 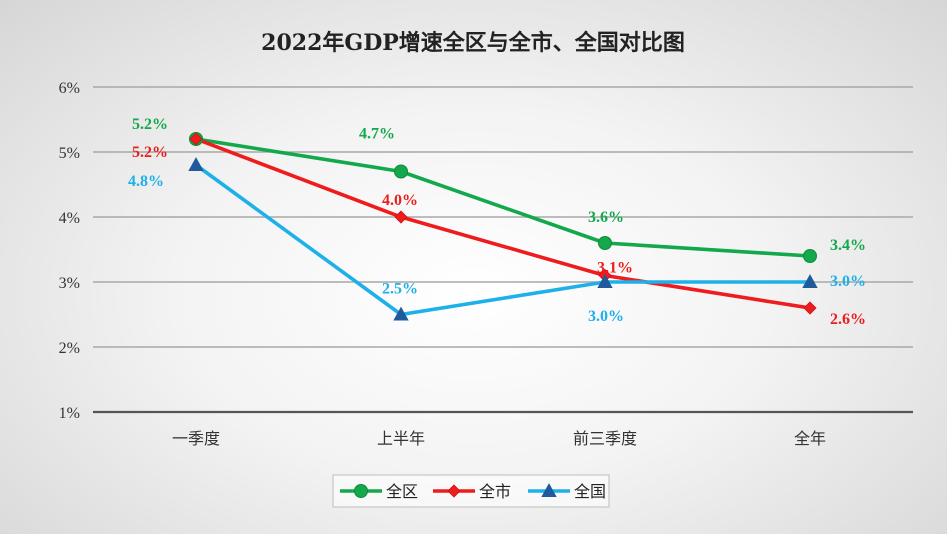 I want to click on y-tick-label: 3%, so click(x=69, y=283).